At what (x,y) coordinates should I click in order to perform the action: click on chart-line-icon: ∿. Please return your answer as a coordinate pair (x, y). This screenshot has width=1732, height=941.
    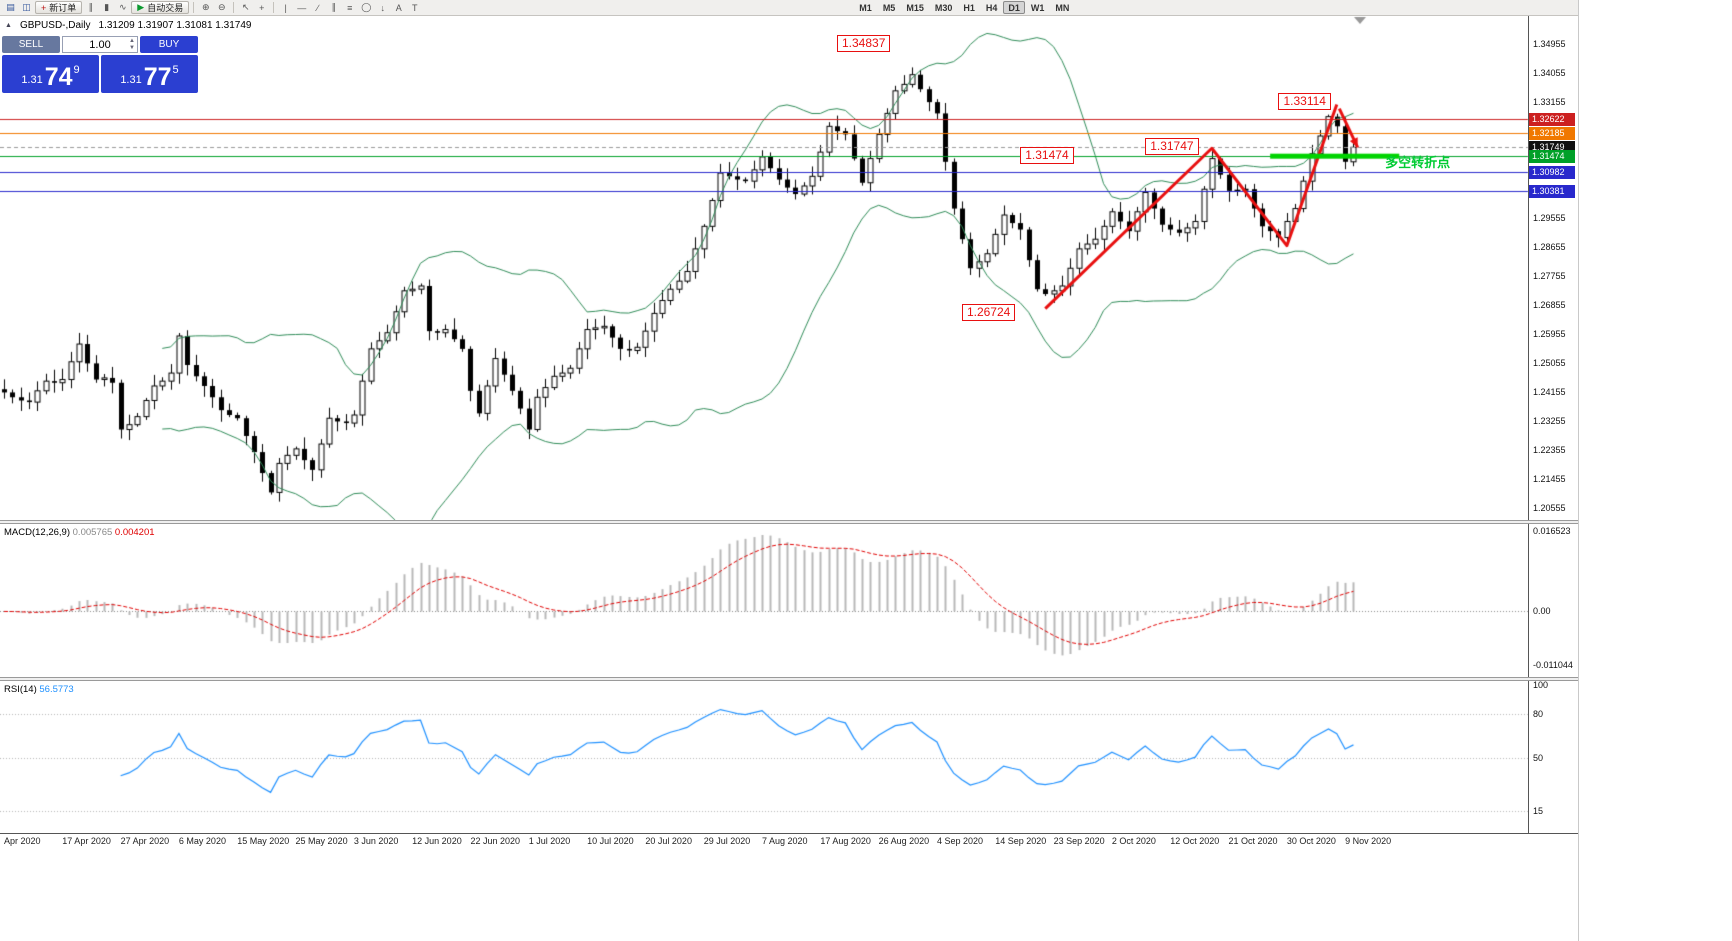
    Looking at the image, I should click on (123, 7).